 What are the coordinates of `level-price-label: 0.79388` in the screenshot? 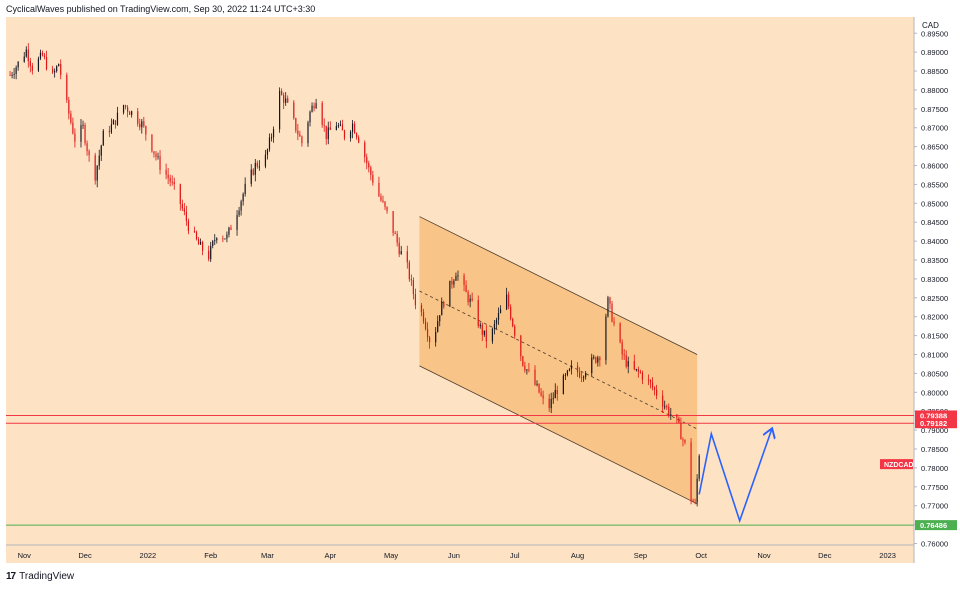 It's located at (933, 415).